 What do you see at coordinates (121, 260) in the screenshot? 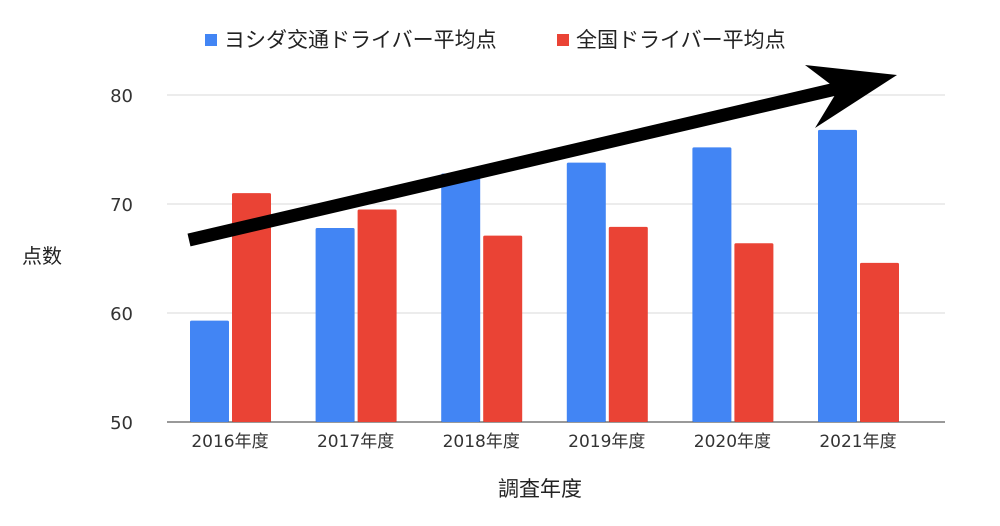
I see `y-tick-labels: 50 60 70 80` at bounding box center [121, 260].